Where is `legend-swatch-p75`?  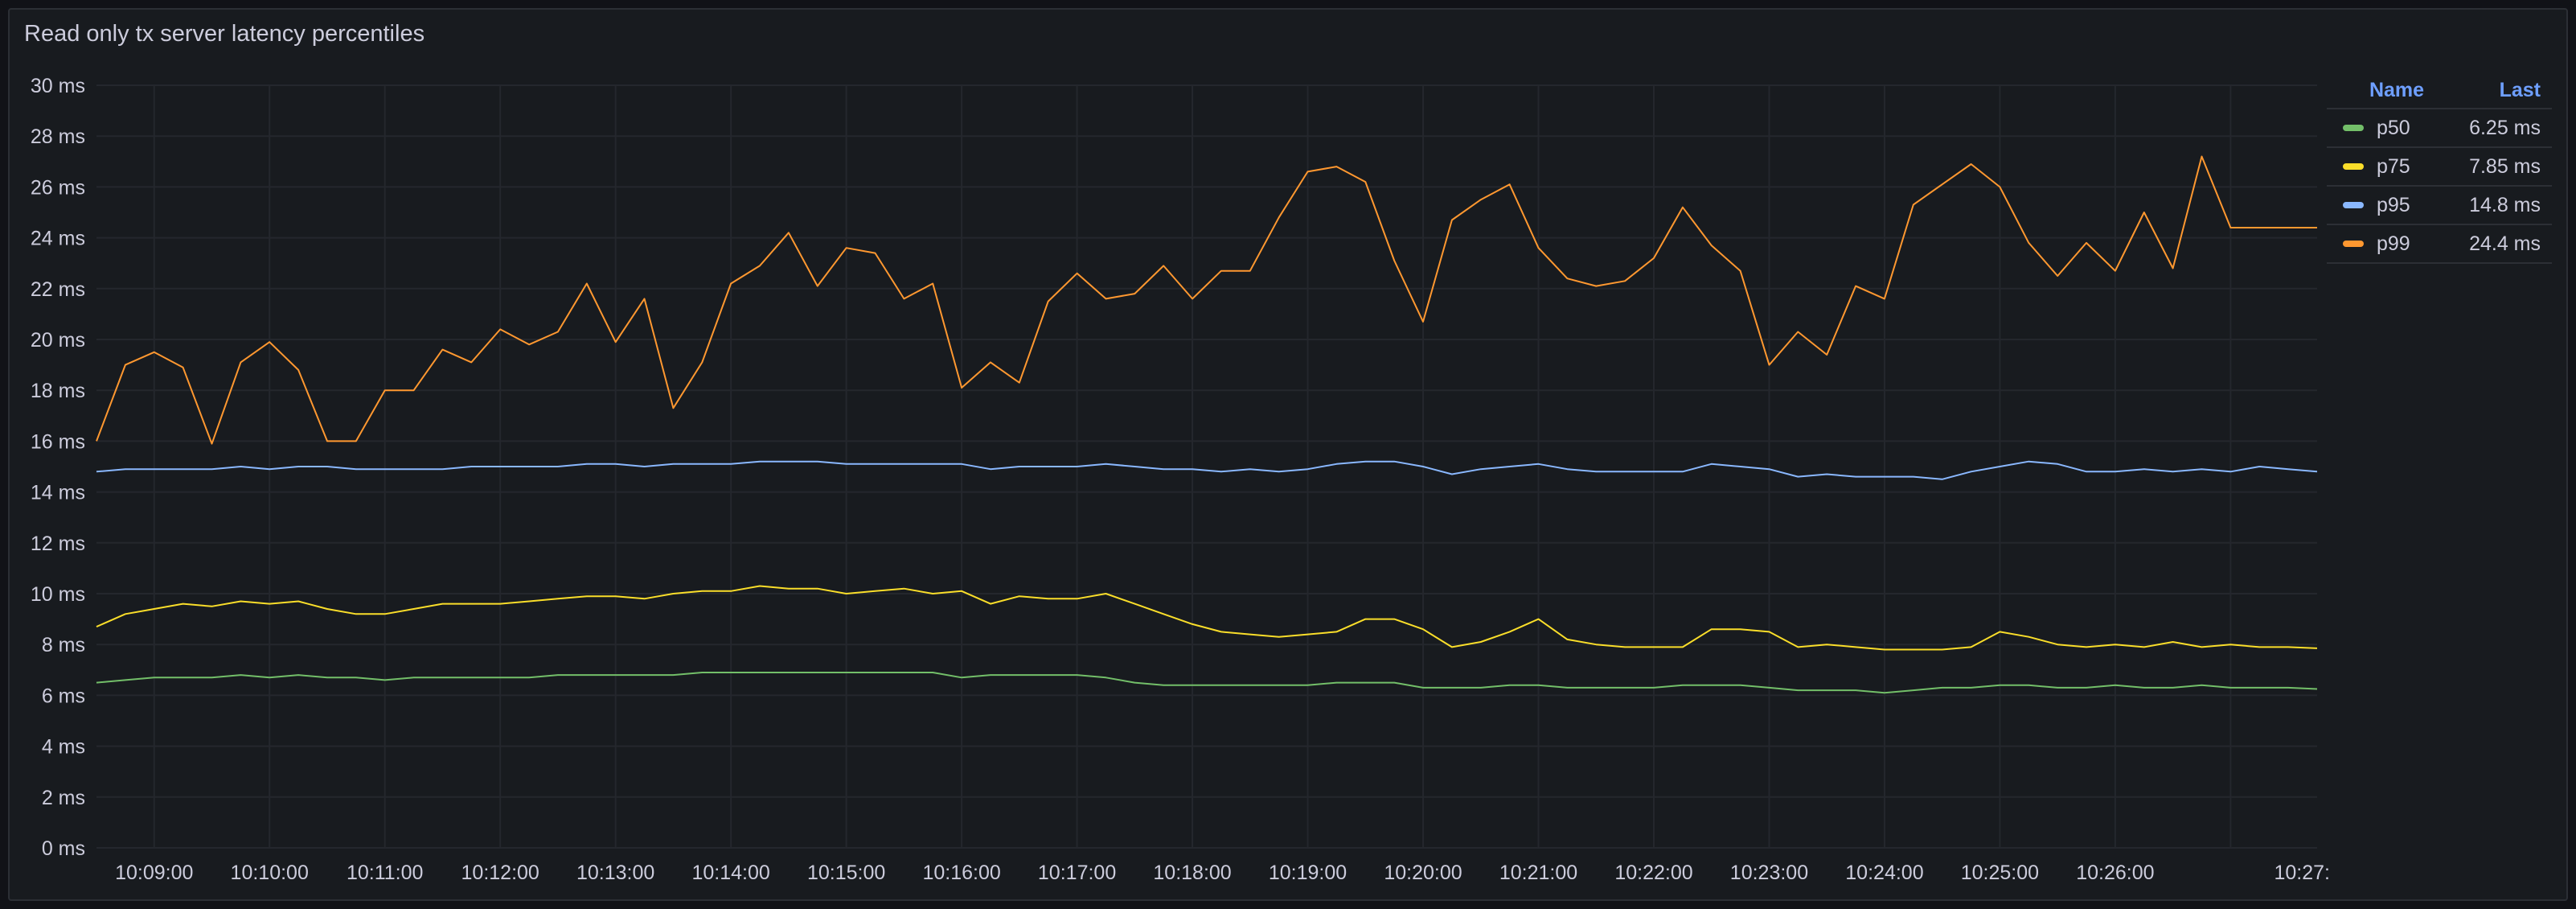
legend-swatch-p75 is located at coordinates (2353, 167).